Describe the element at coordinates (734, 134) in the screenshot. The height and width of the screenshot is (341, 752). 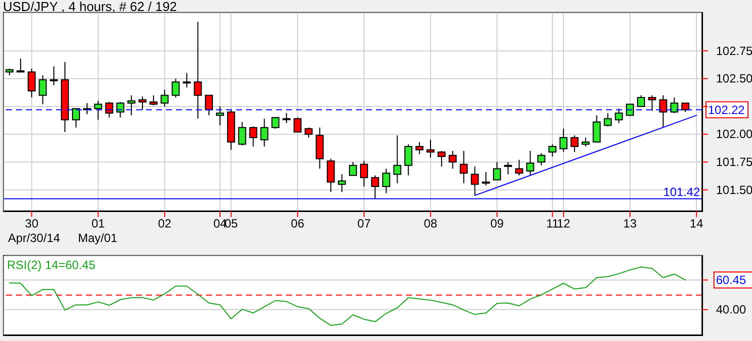
I see `y-tick-label: 102.00` at that location.